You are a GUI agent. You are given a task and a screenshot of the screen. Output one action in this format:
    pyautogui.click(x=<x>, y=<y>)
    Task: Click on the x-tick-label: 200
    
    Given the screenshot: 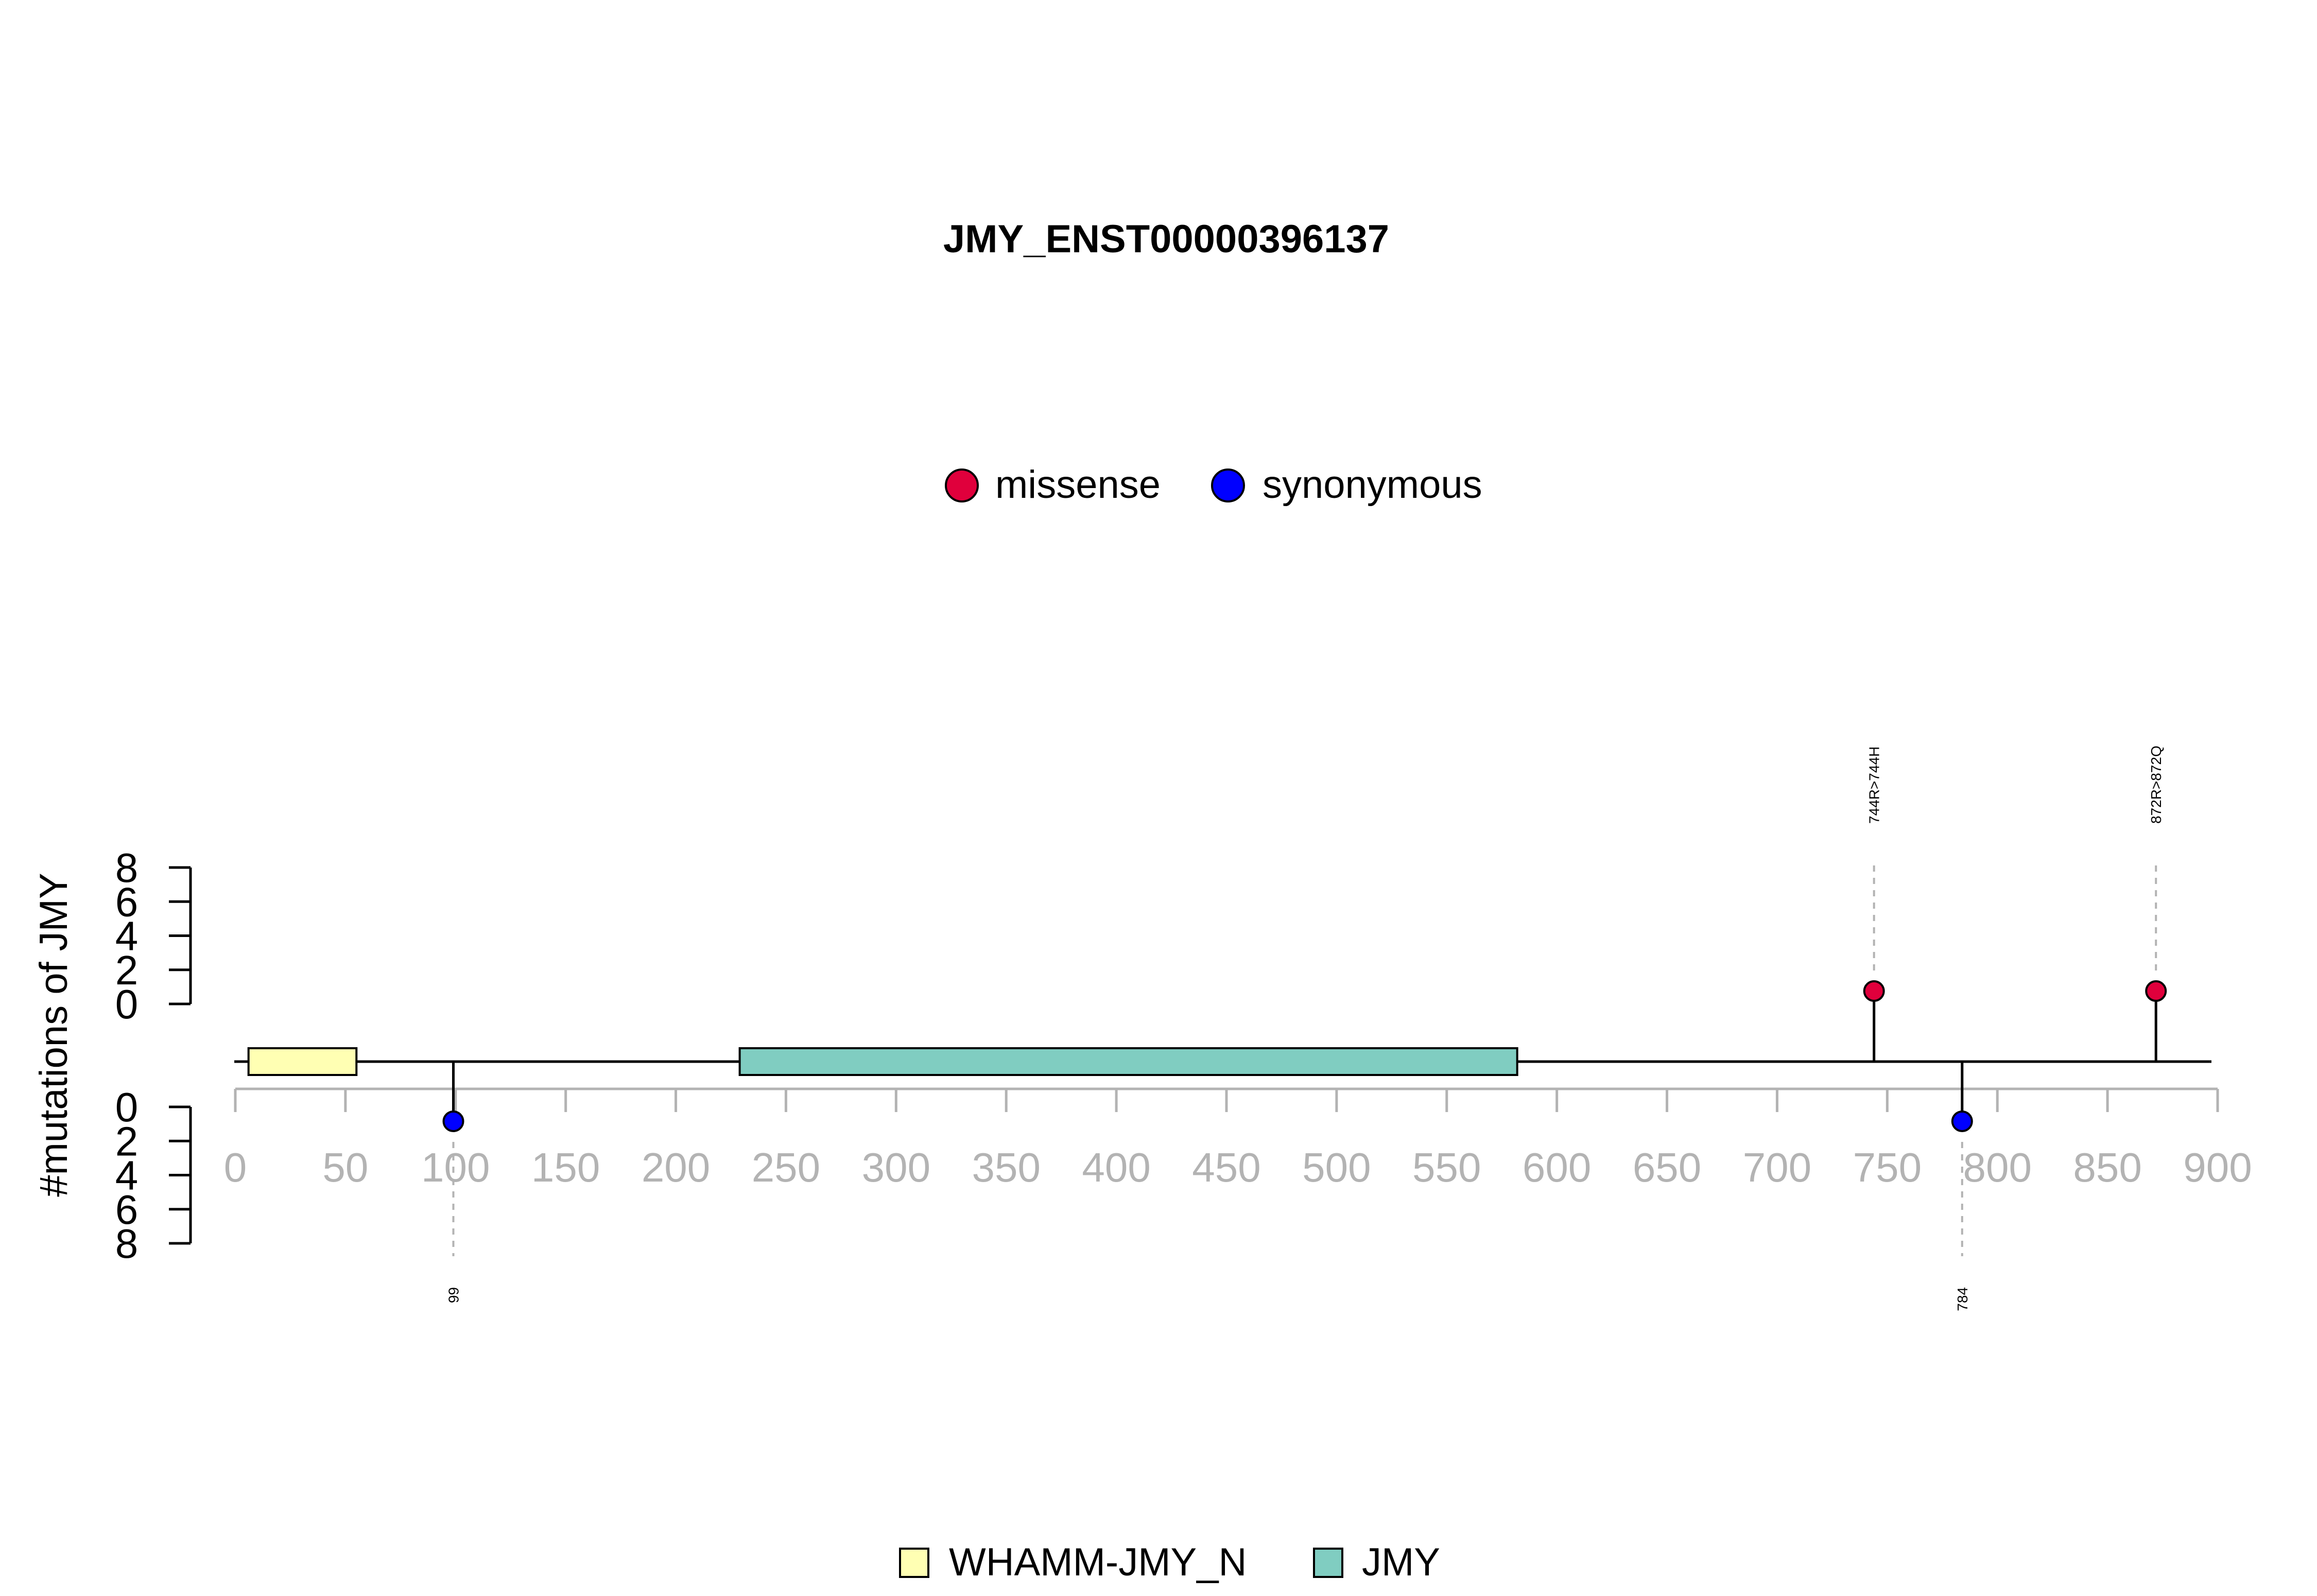 What is the action you would take?
    pyautogui.click(x=676, y=1167)
    